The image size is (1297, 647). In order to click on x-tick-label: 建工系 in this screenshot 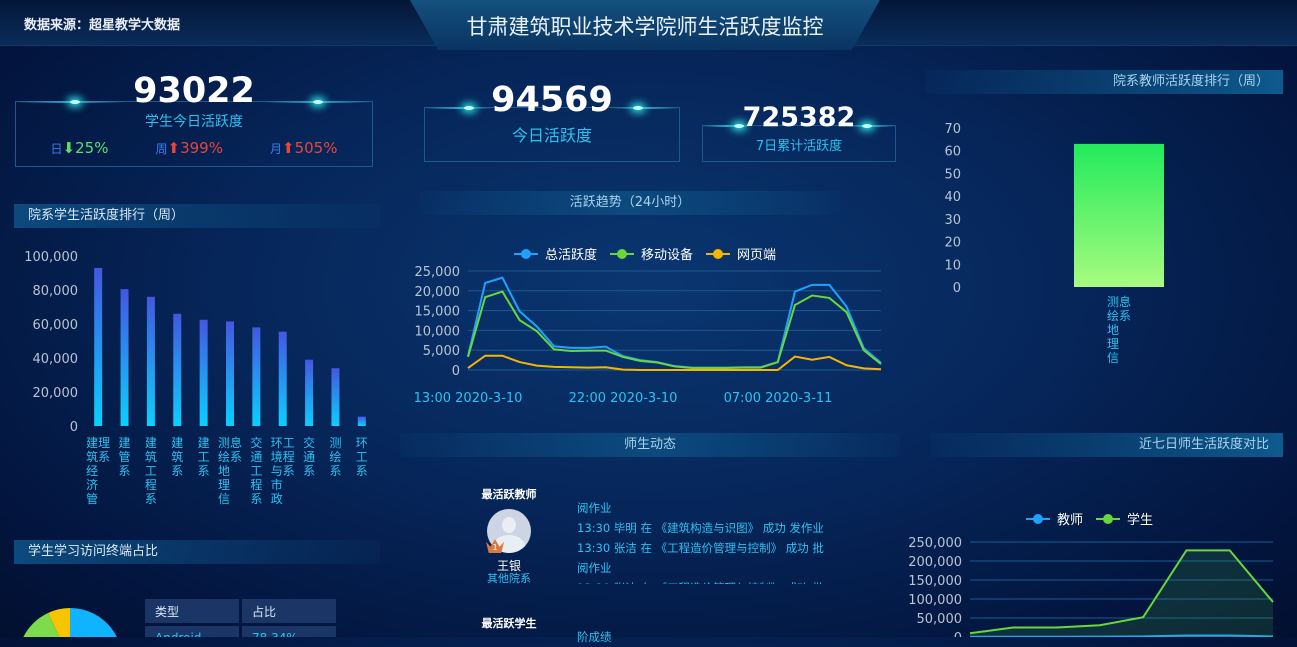, I will do `click(204, 457)`.